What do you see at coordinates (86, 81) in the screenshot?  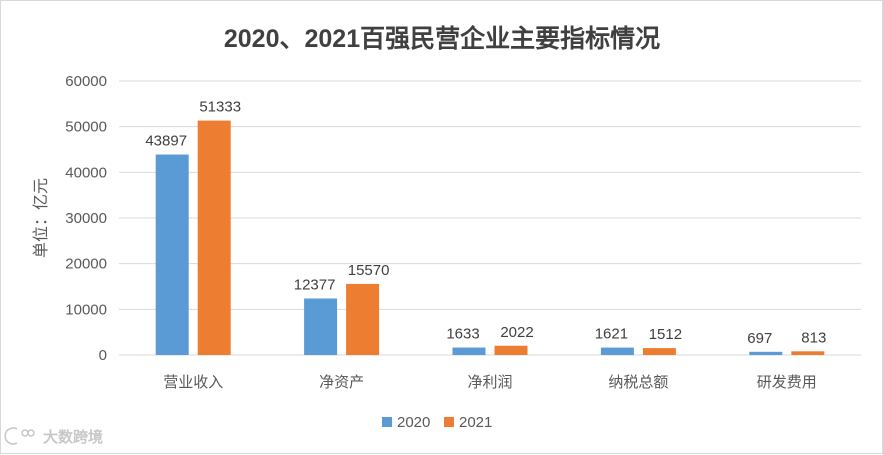 I see `y-tick-label: 60000` at bounding box center [86, 81].